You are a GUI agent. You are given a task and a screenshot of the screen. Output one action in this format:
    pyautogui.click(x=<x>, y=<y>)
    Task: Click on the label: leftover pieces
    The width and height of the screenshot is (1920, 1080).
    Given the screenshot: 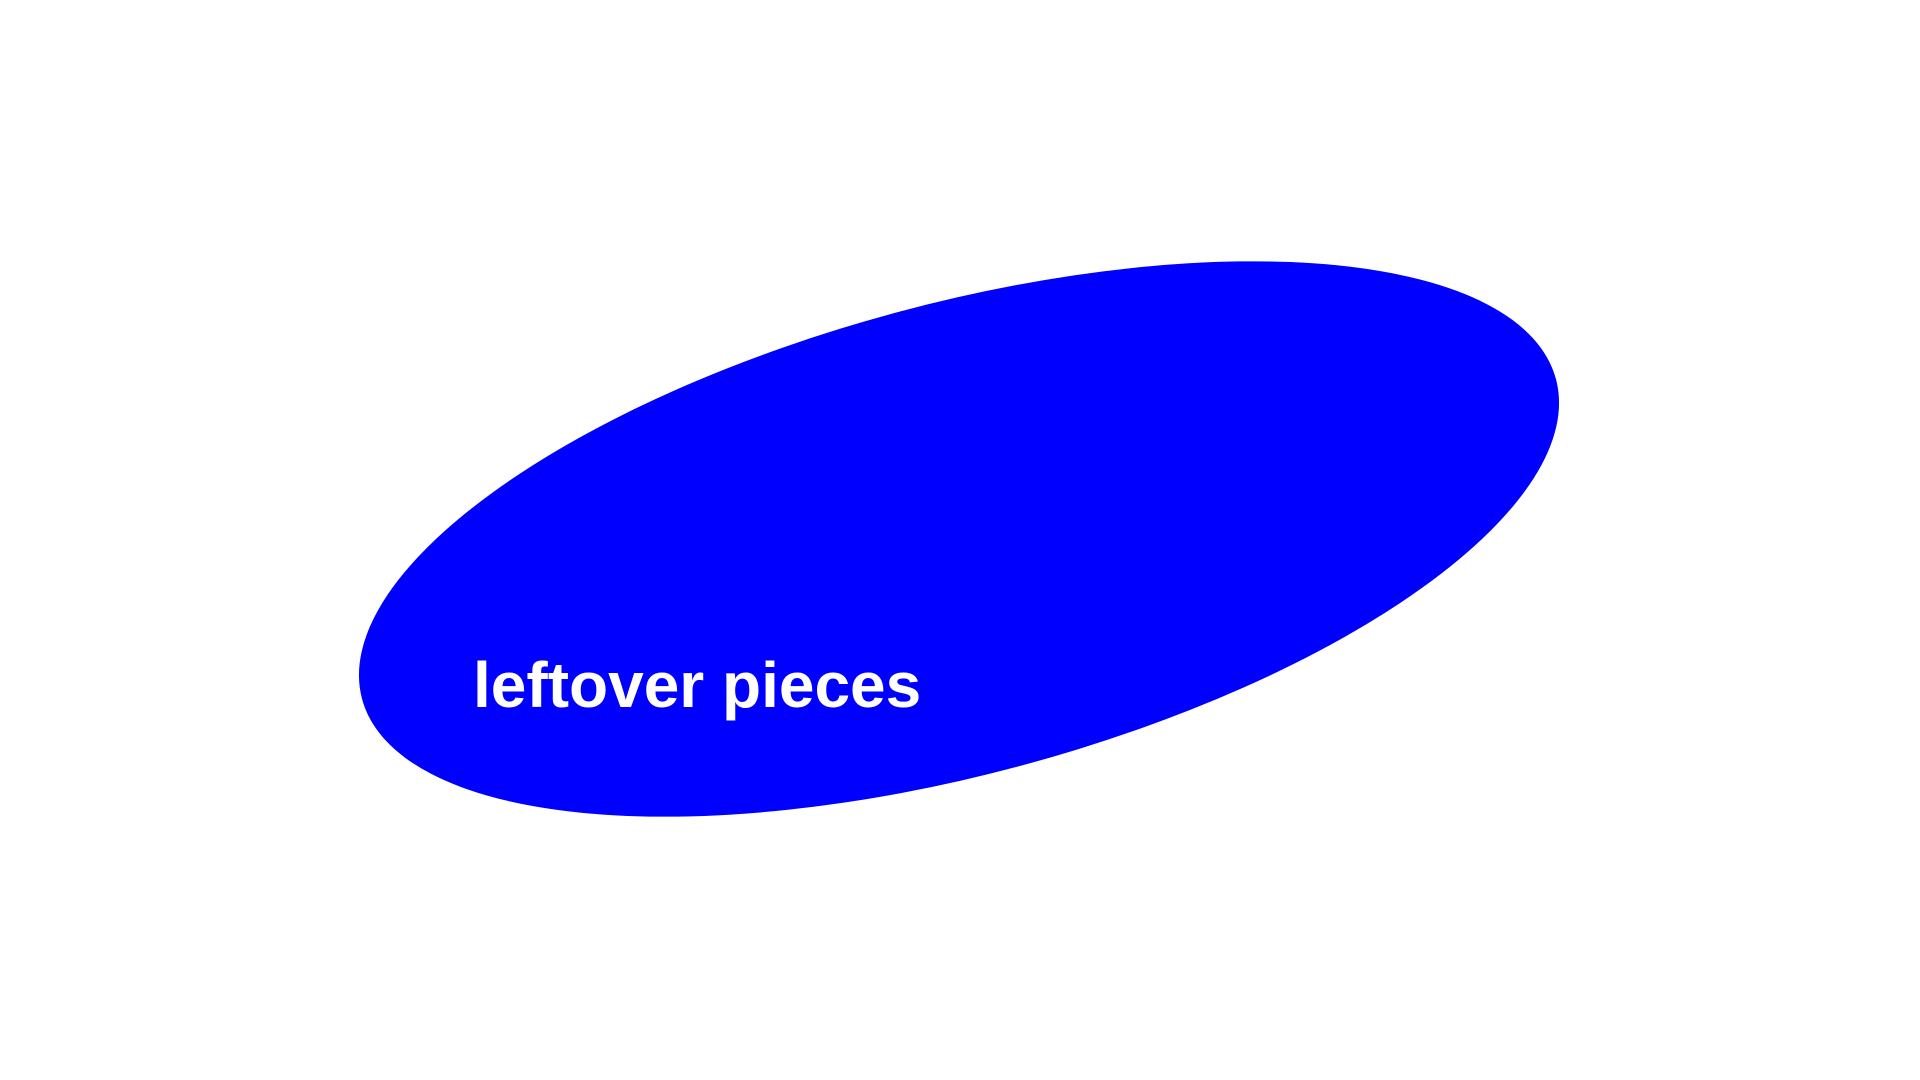 What is the action you would take?
    pyautogui.click(x=697, y=685)
    